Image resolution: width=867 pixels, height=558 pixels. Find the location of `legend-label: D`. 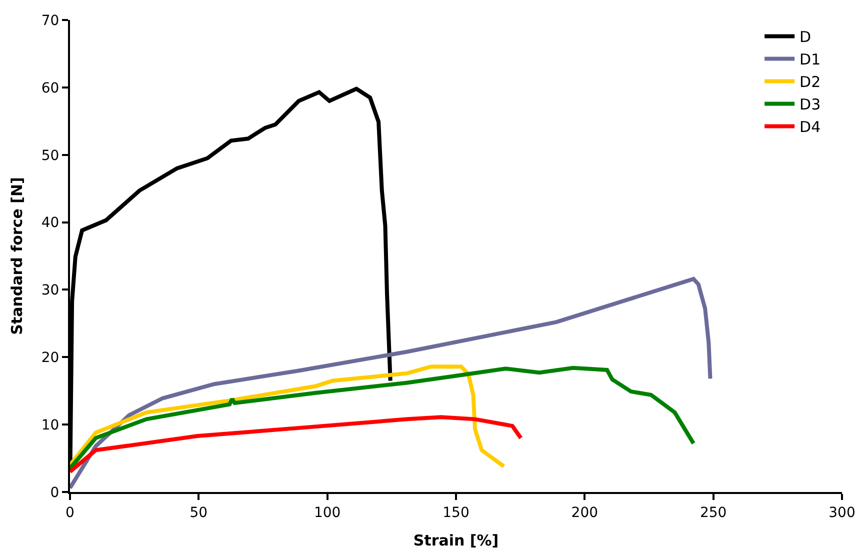

legend-label: D is located at coordinates (806, 37).